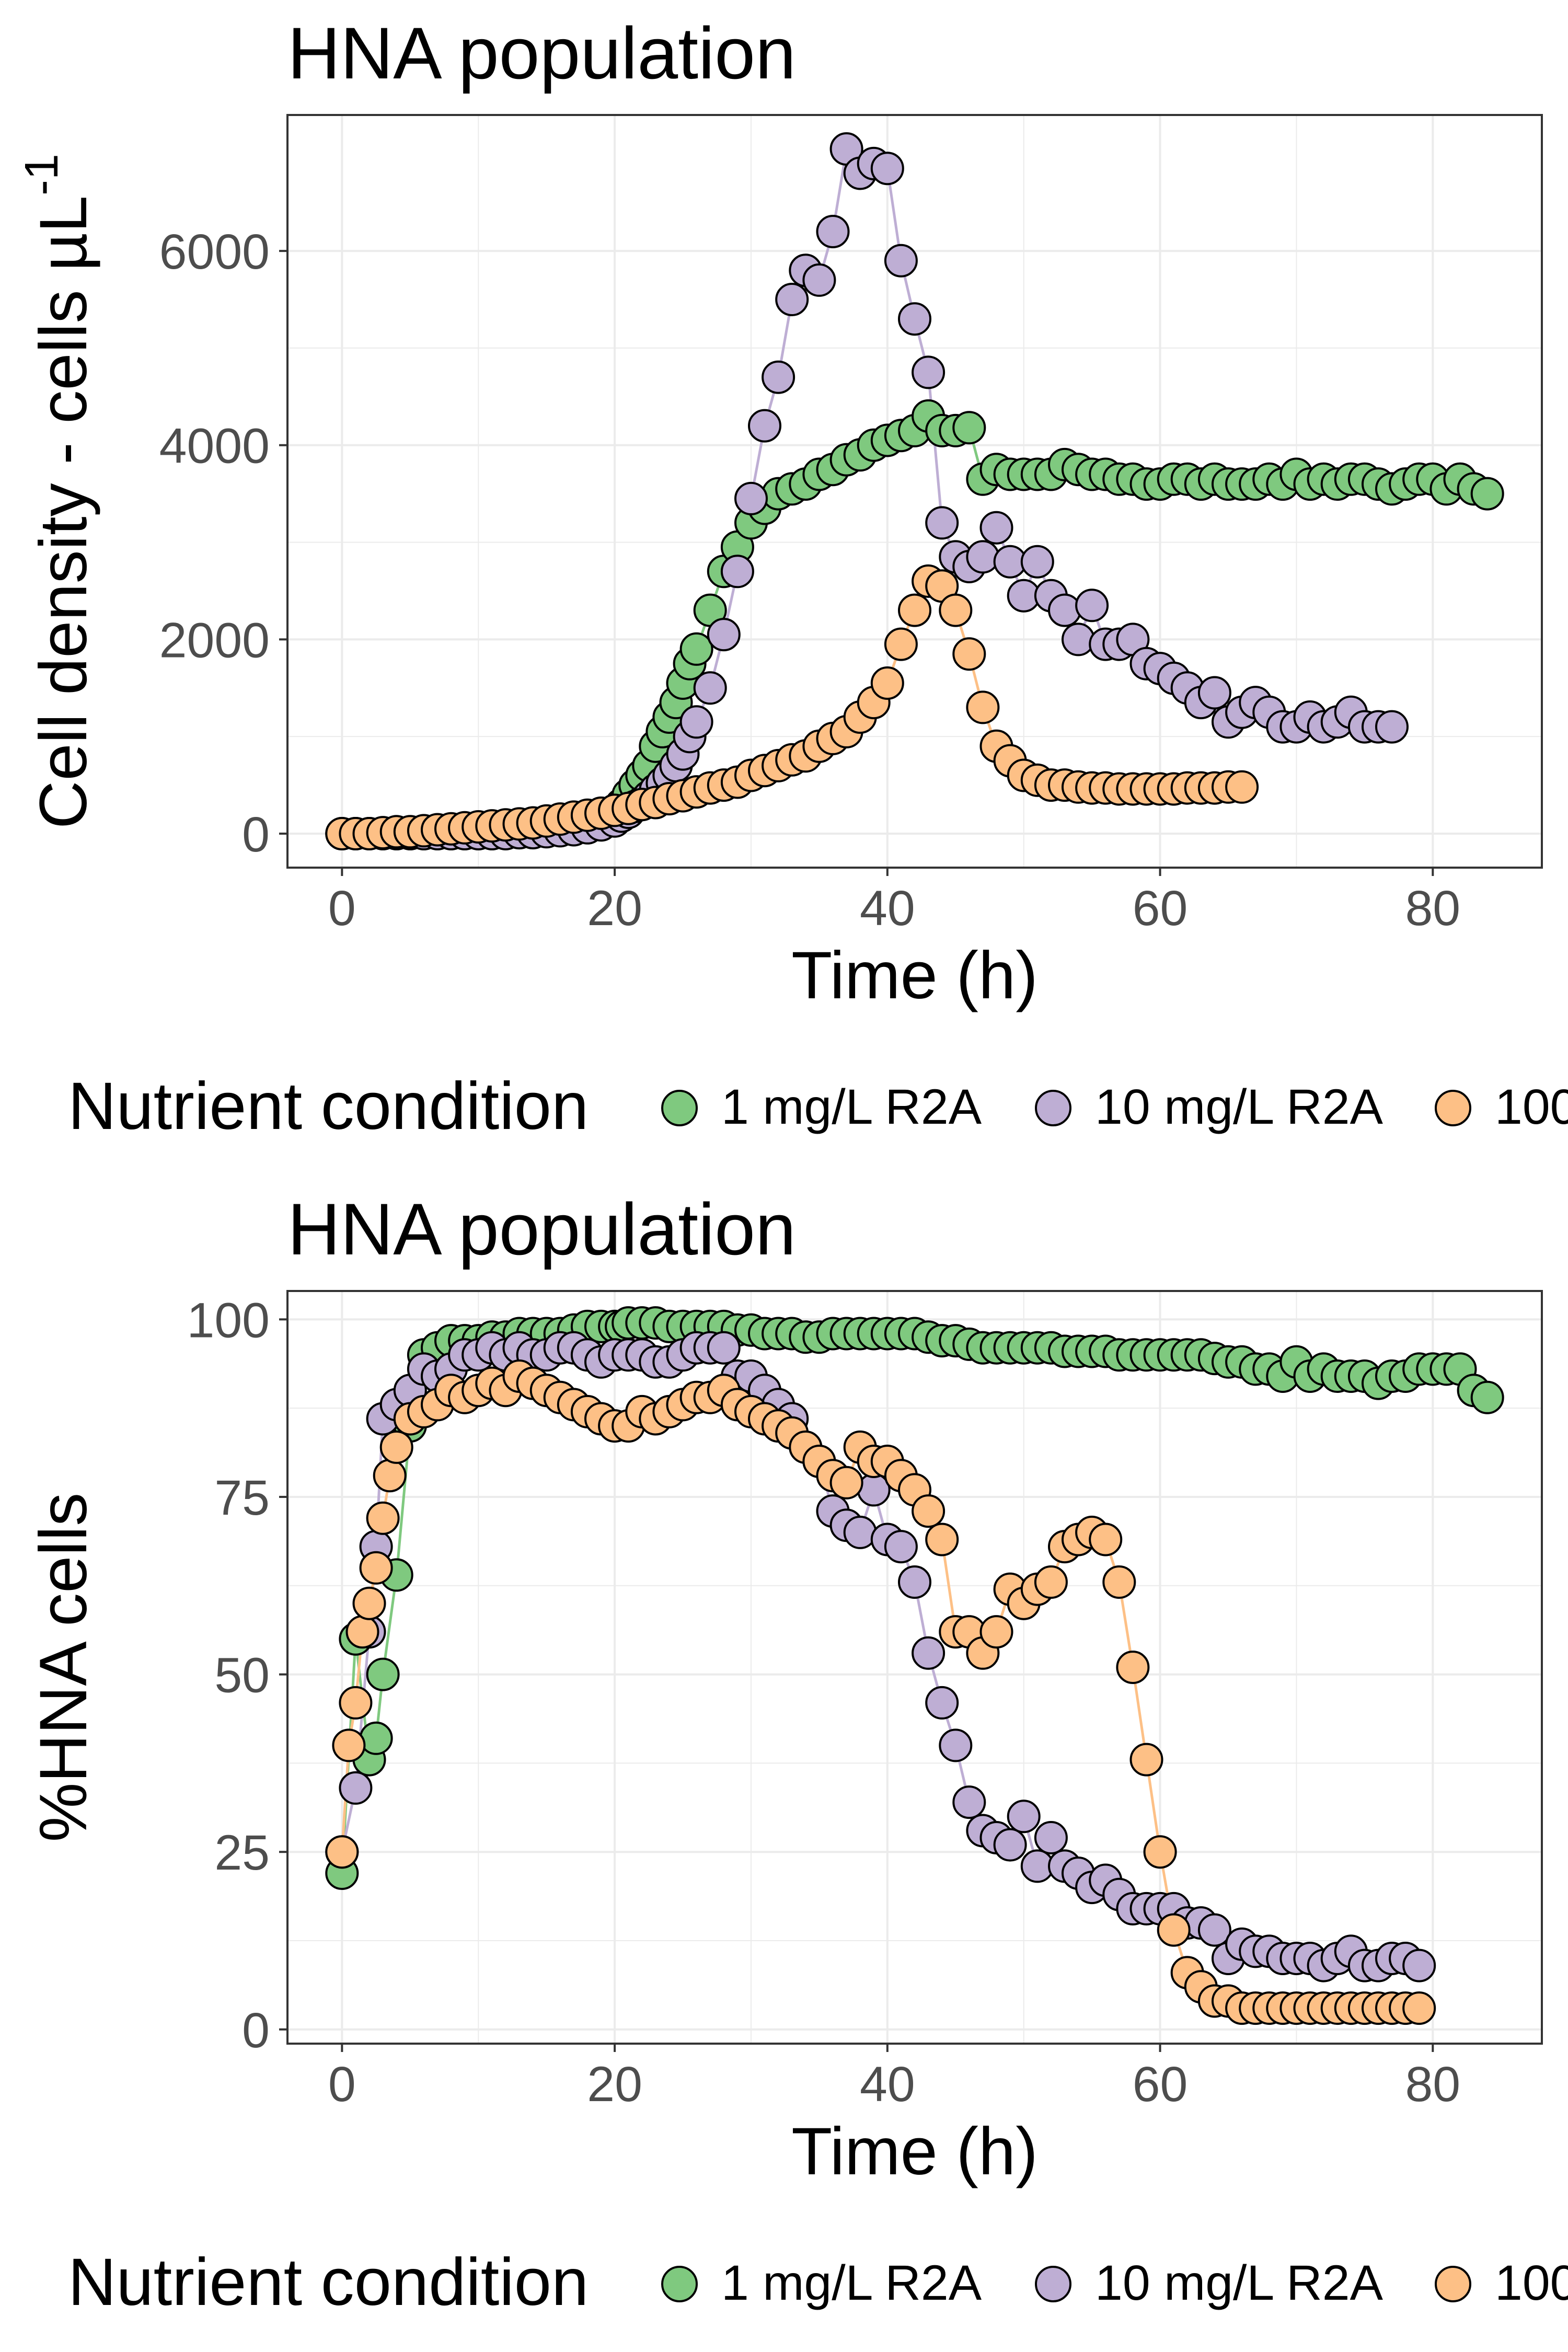  Describe the element at coordinates (851, 2283) in the screenshot. I see `legend-label-2-0: 1 mg/L R2A` at that location.